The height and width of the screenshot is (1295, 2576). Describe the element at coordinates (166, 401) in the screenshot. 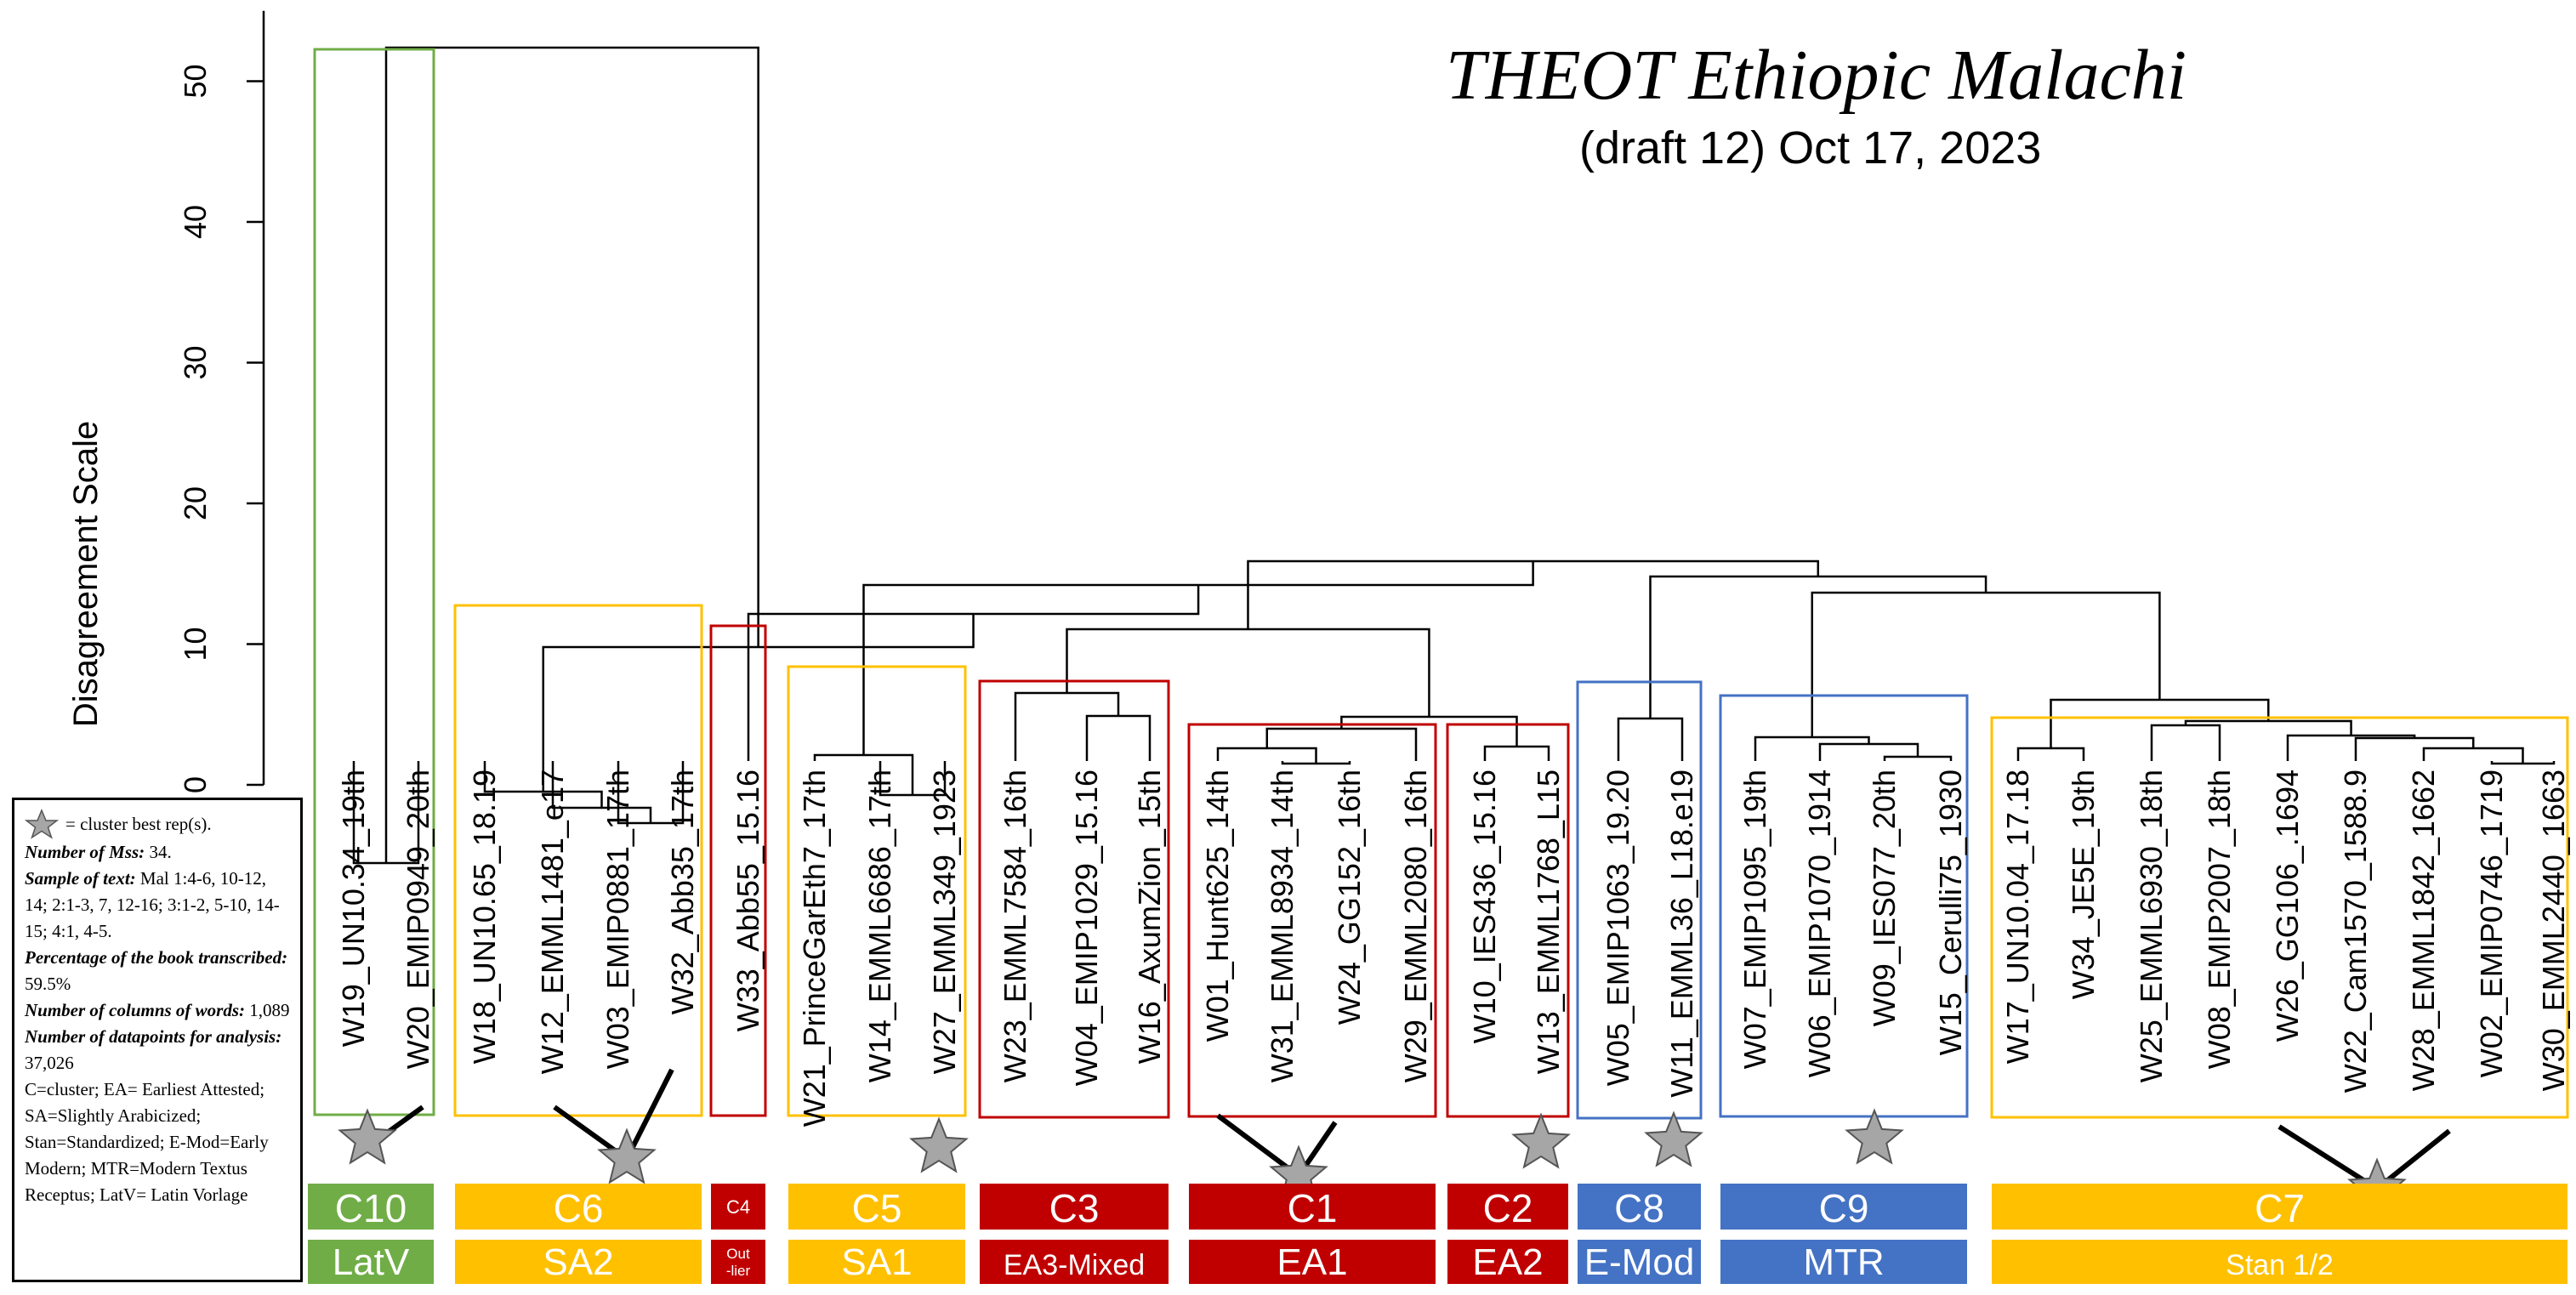

I see `y-axis: 0 10 20 30 40 50 Disagreement Scale` at that location.